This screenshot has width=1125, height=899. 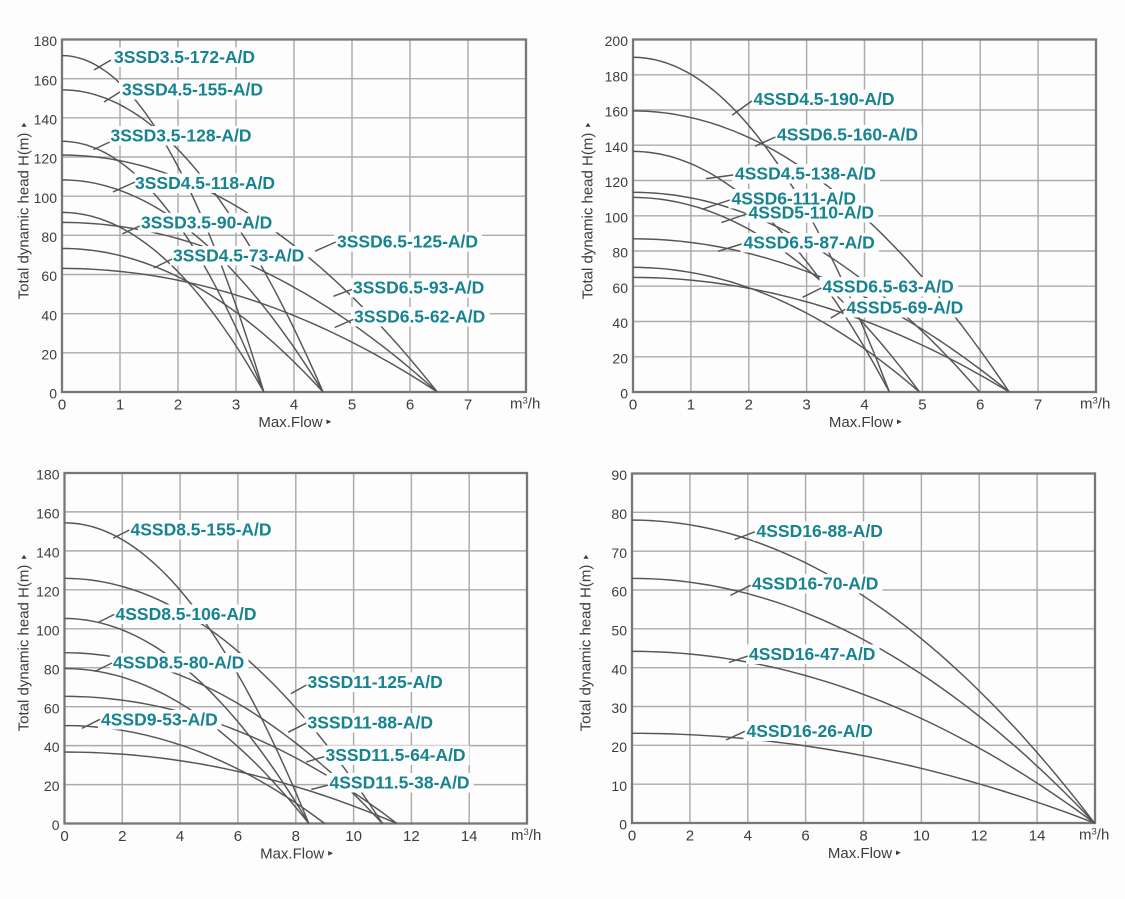 I want to click on svg-text: 3SSD3.5-172-A/D, so click(x=184, y=57).